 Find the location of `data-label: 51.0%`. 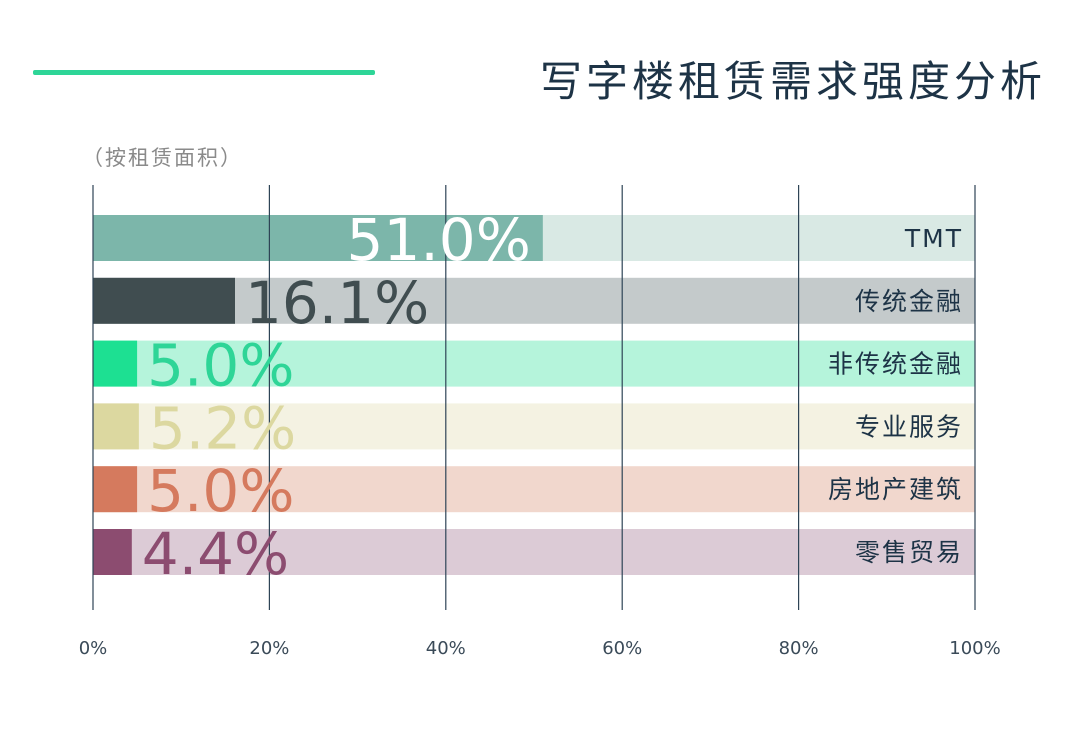

data-label: 51.0% is located at coordinates (439, 240).